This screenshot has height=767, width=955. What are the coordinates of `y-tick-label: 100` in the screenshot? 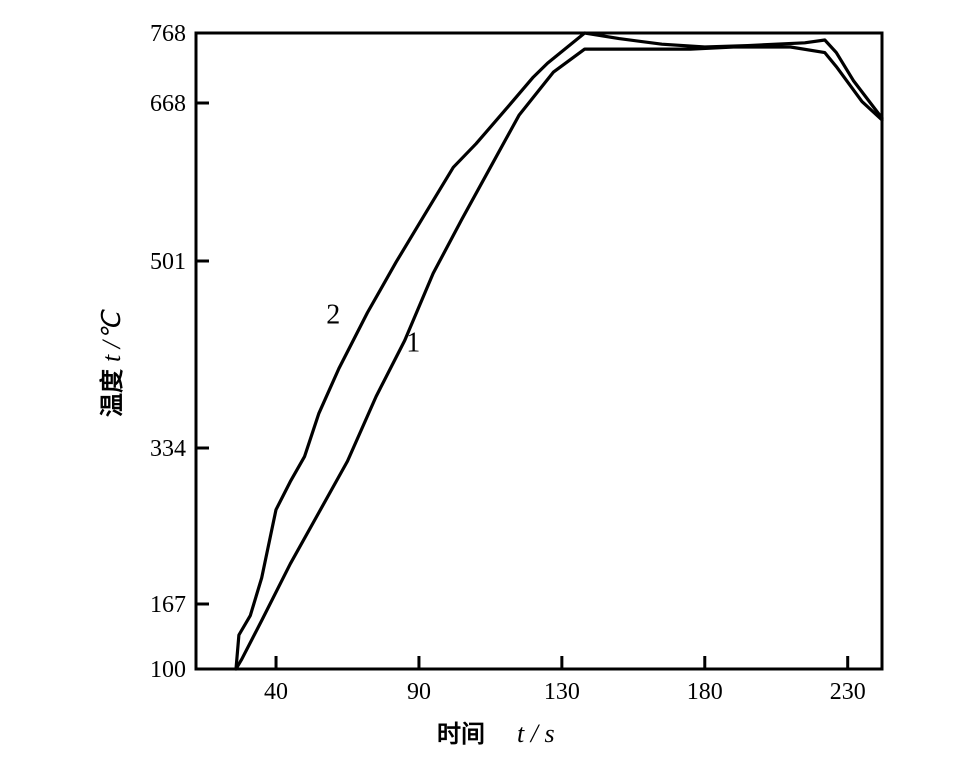 It's located at (168, 670).